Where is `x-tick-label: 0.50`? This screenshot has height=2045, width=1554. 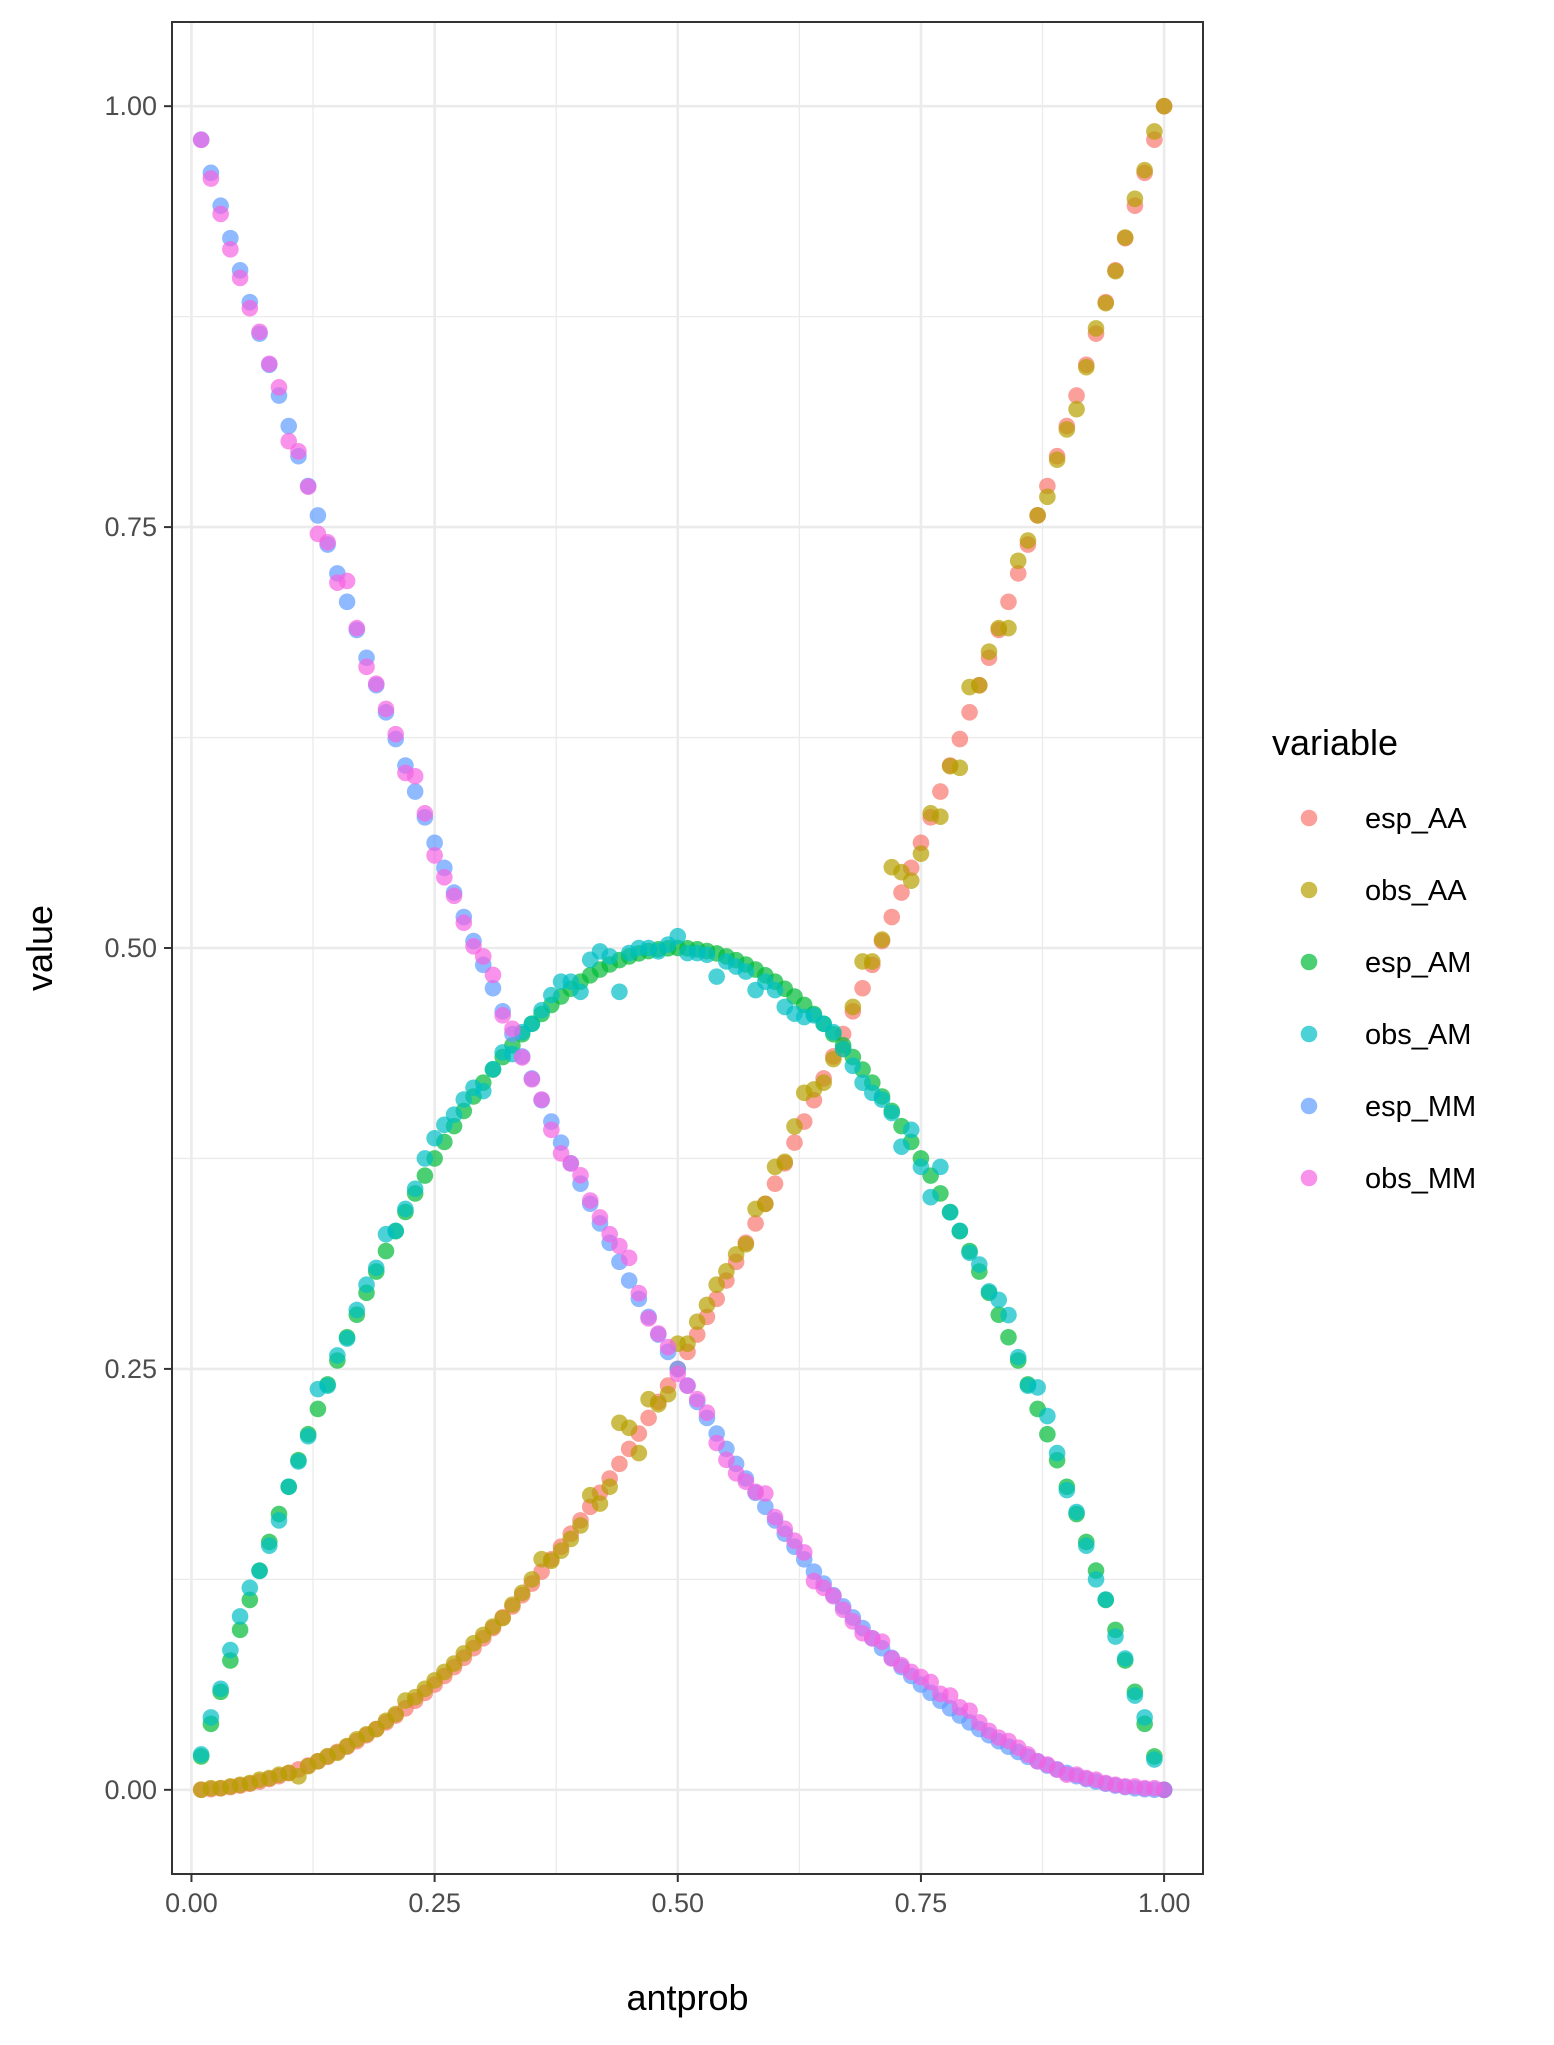 x-tick-label: 0.50 is located at coordinates (677, 1903).